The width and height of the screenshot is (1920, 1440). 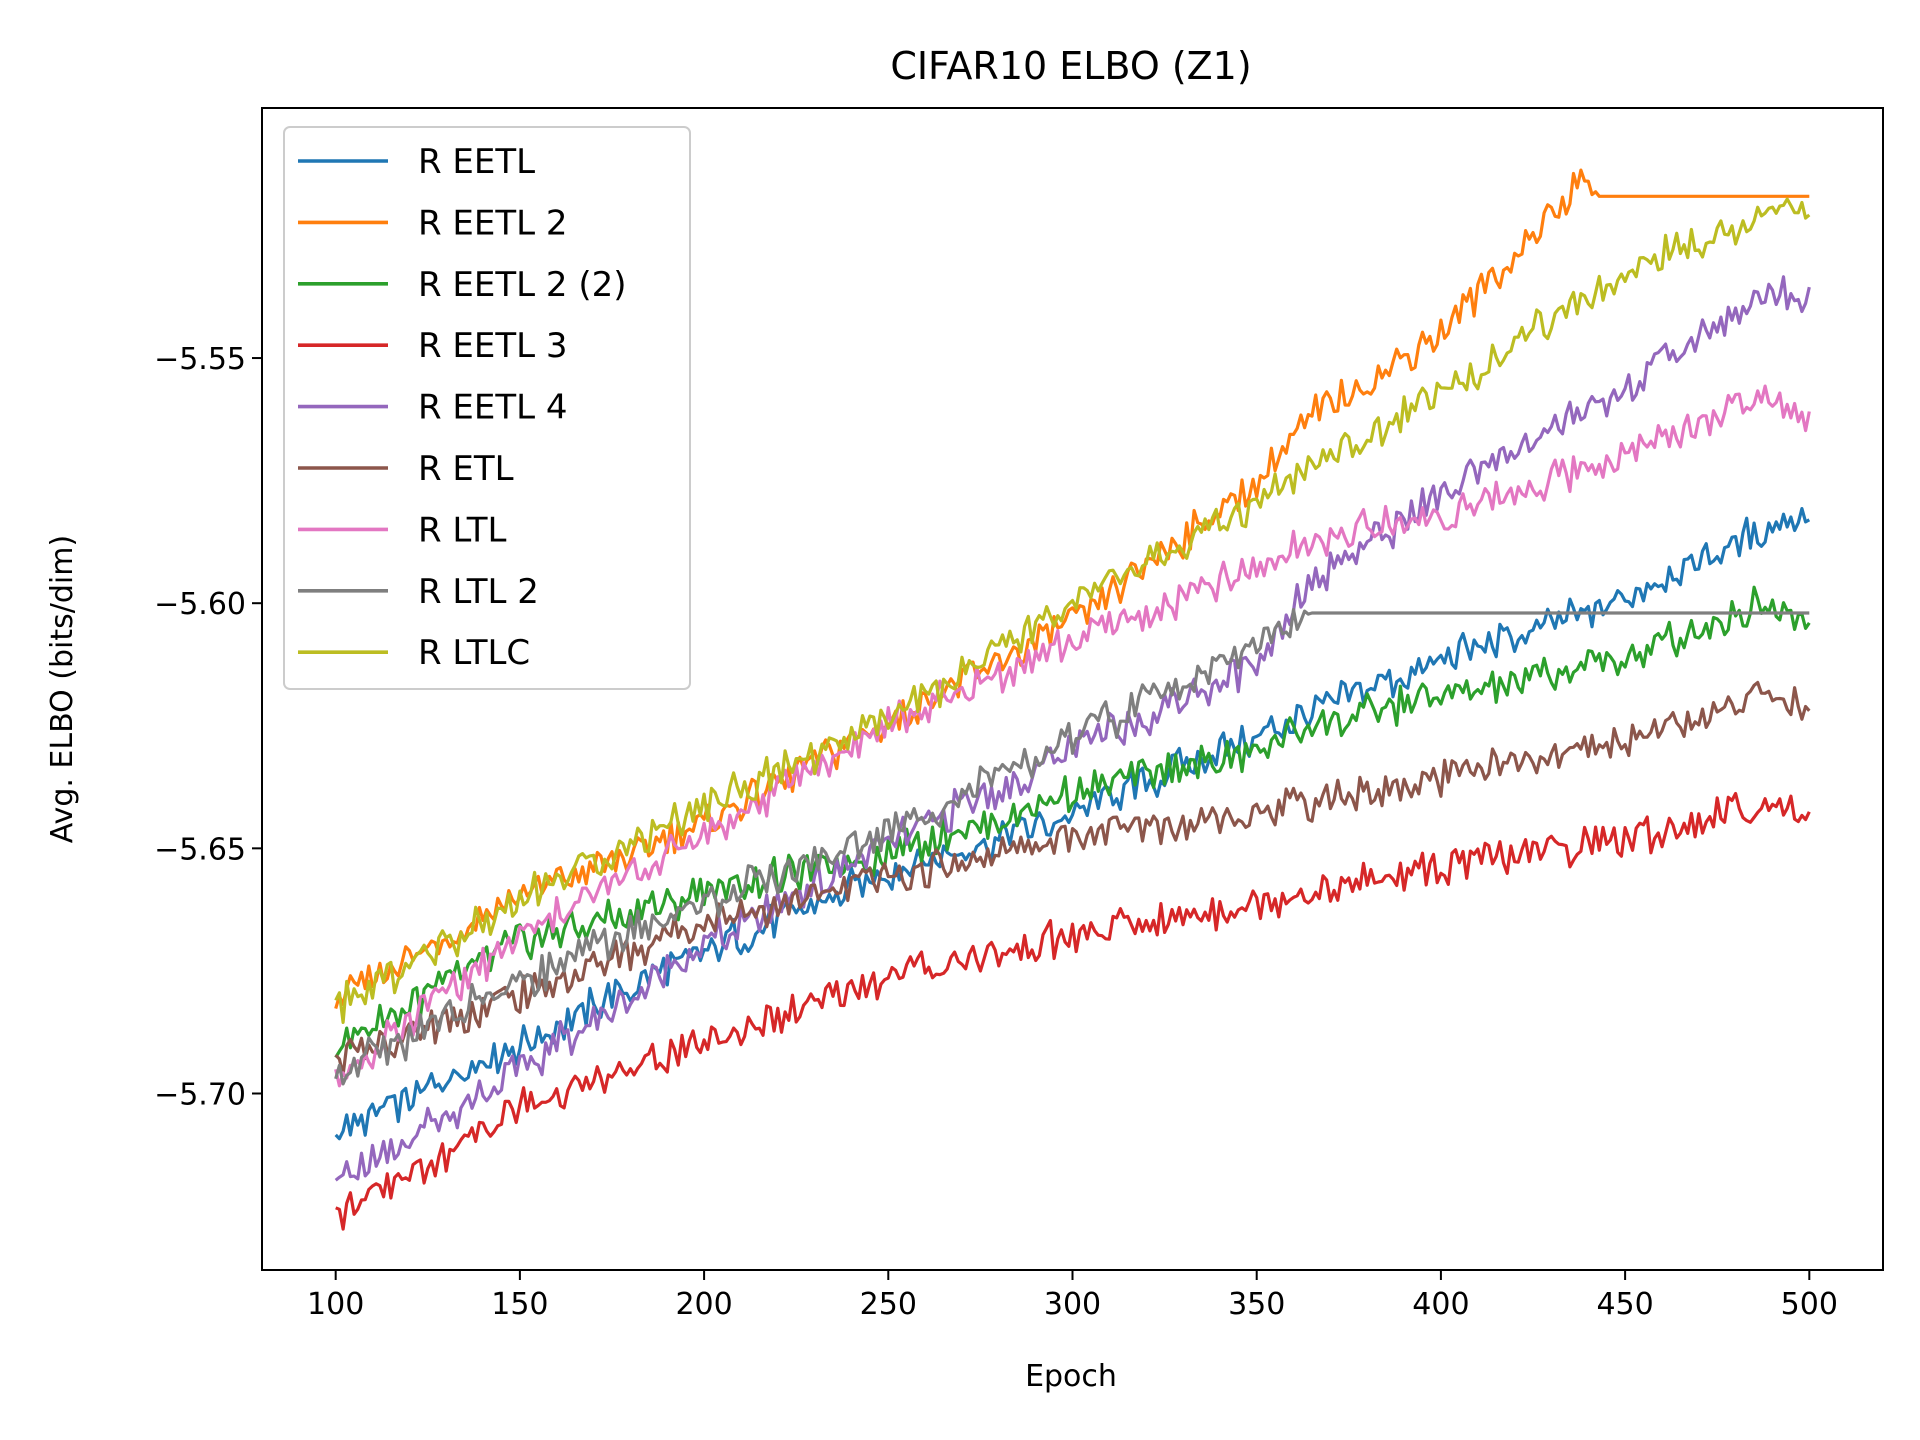 What do you see at coordinates (1072, 1304) in the screenshot?
I see `x-tick-label: 300` at bounding box center [1072, 1304].